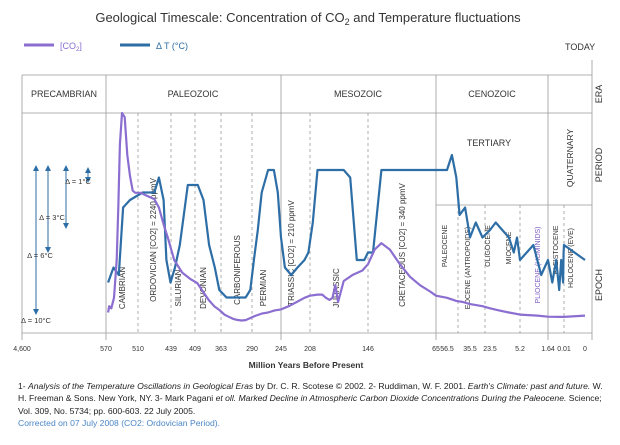 Image resolution: width=620 pixels, height=445 pixels. What do you see at coordinates (172, 46) in the screenshot?
I see `legend-temp-label: Δ T (°C)` at bounding box center [172, 46].